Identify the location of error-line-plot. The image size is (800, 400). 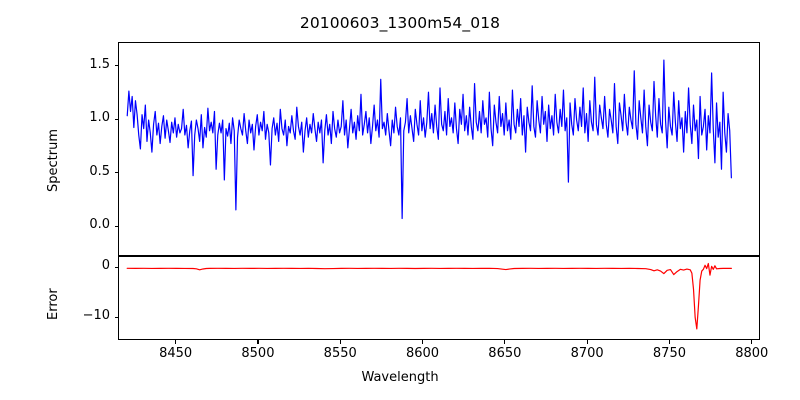
(429, 296).